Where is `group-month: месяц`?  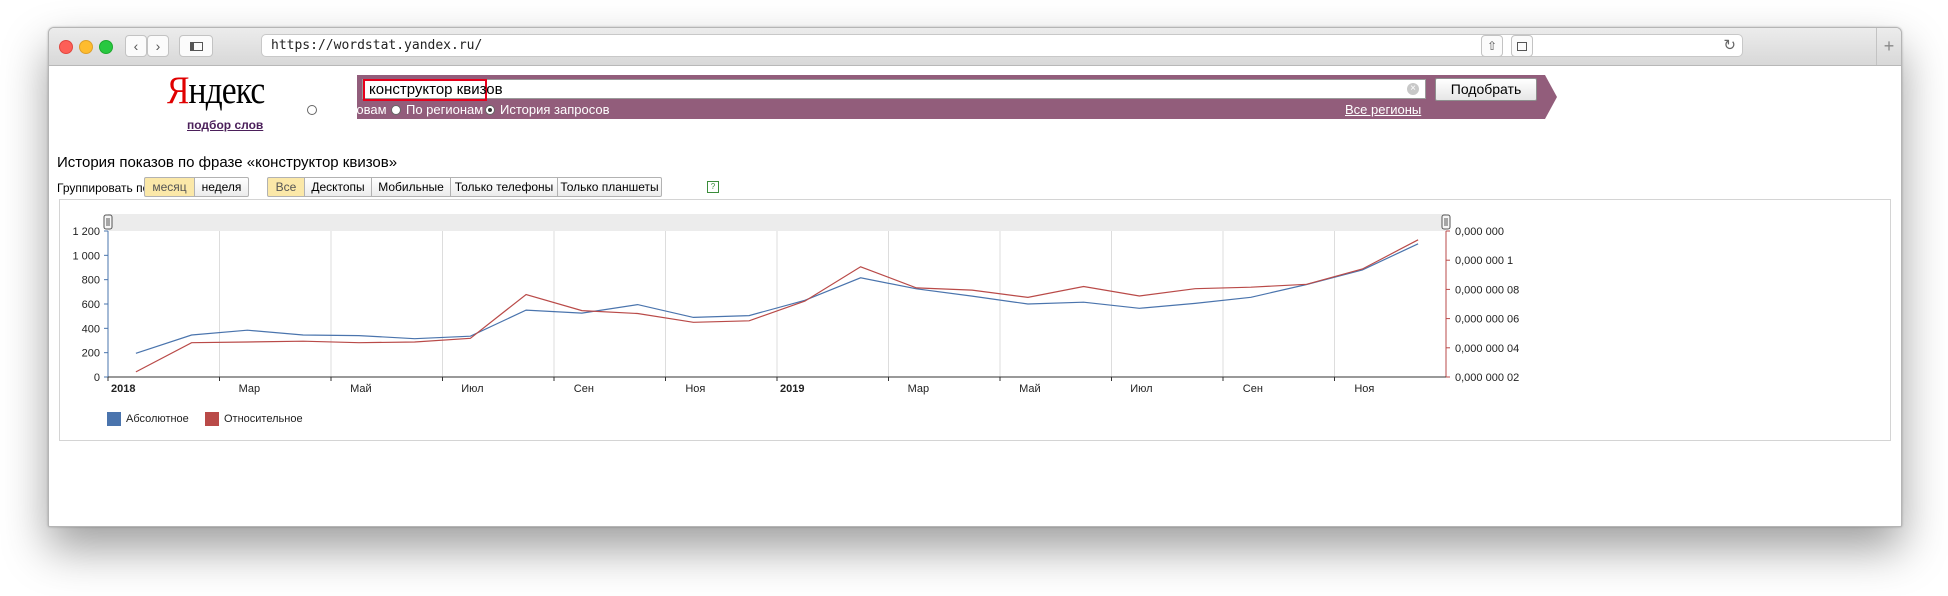
group-month: месяц is located at coordinates (169, 187).